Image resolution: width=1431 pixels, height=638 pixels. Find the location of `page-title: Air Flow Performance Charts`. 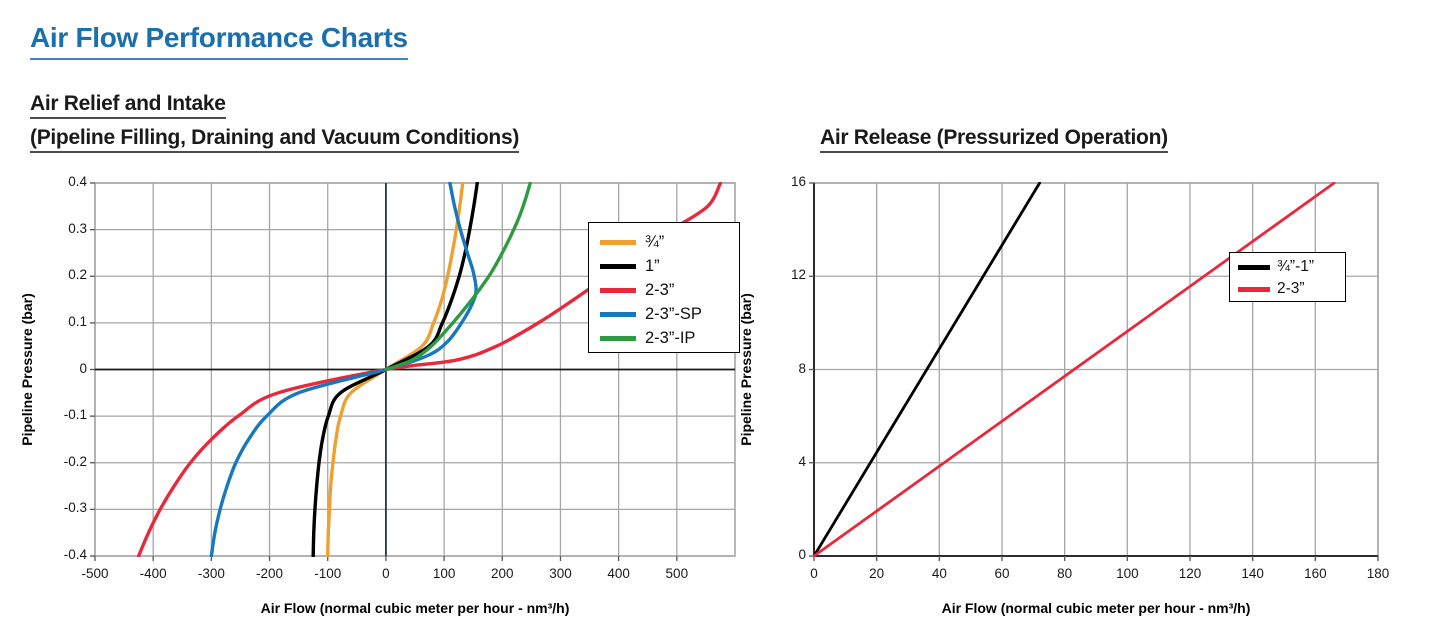

page-title: Air Flow Performance Charts is located at coordinates (219, 41).